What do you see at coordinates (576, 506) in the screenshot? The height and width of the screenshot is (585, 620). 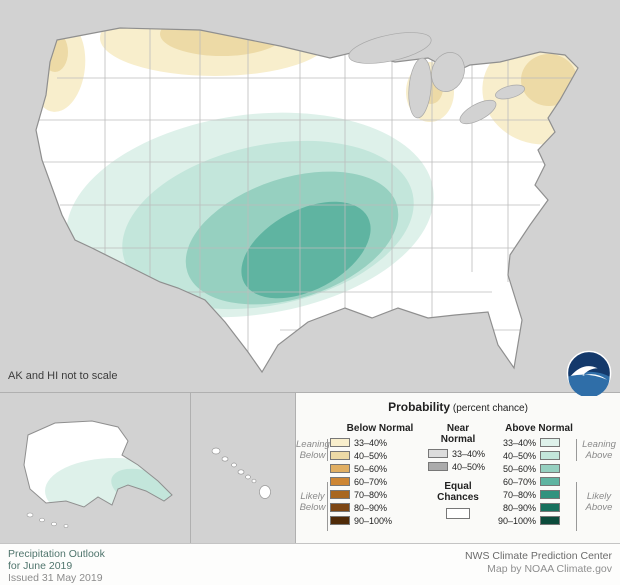 I see `likely-above-bracket` at bounding box center [576, 506].